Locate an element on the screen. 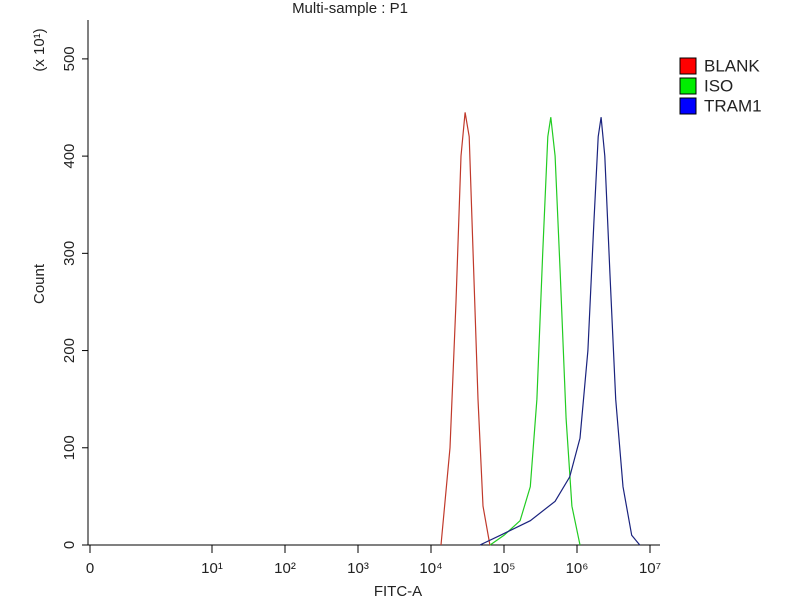 This screenshot has width=800, height=600. x-tick-label: 10⁴ is located at coordinates (430, 568).